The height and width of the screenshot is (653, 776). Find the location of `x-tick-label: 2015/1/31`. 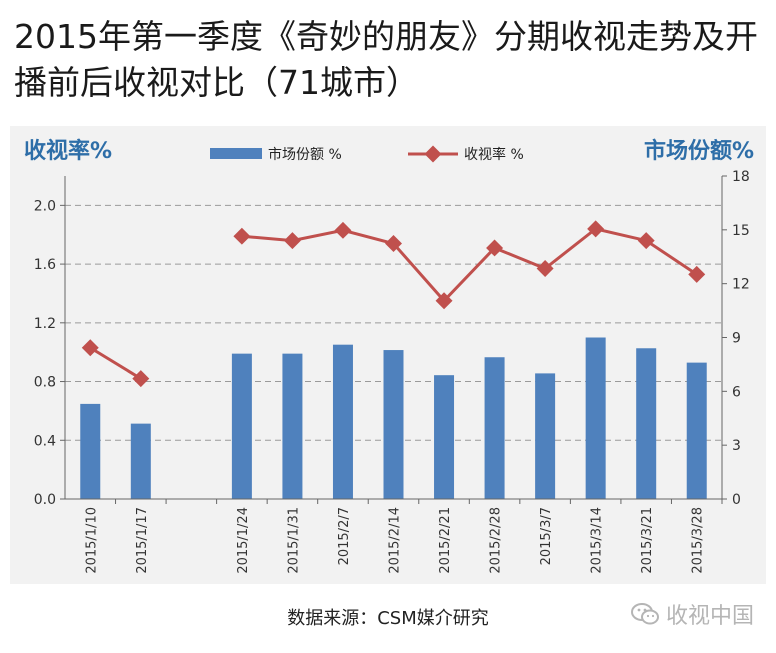

x-tick-label: 2015/1/31 is located at coordinates (293, 540).